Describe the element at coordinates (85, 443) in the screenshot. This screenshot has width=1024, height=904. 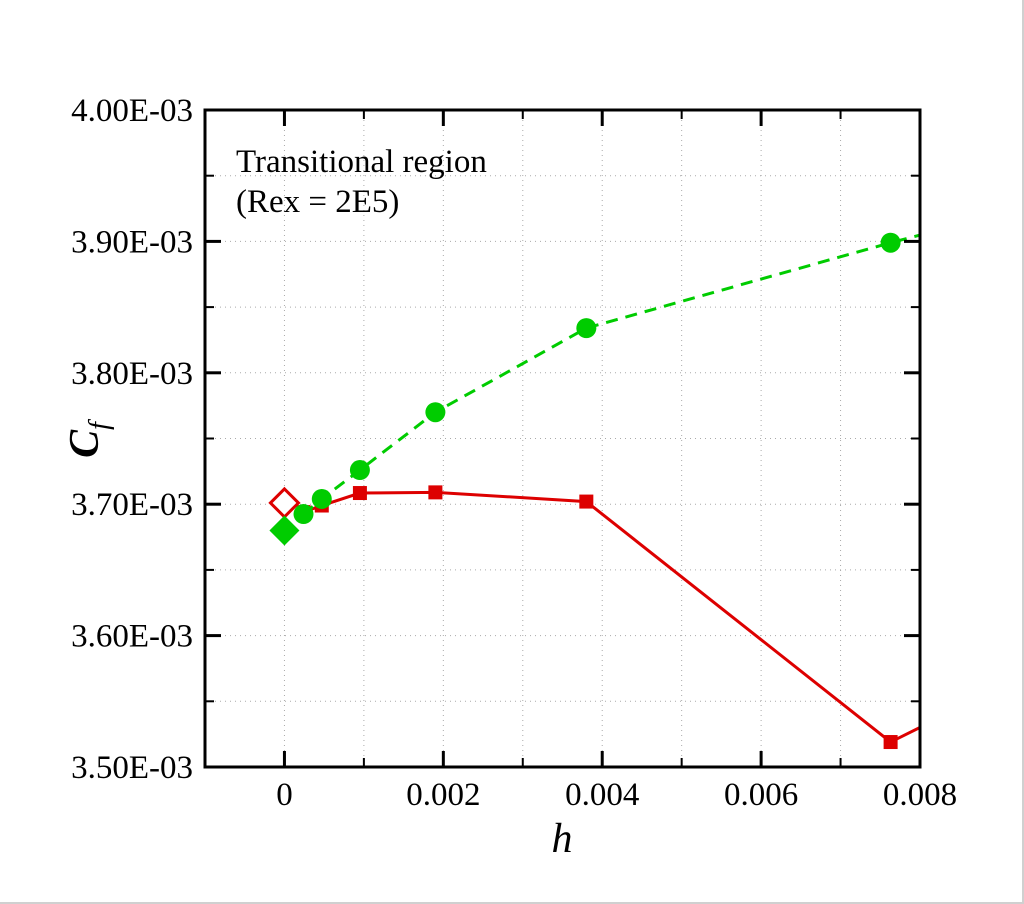
I see `y-axis-label: C` at that location.